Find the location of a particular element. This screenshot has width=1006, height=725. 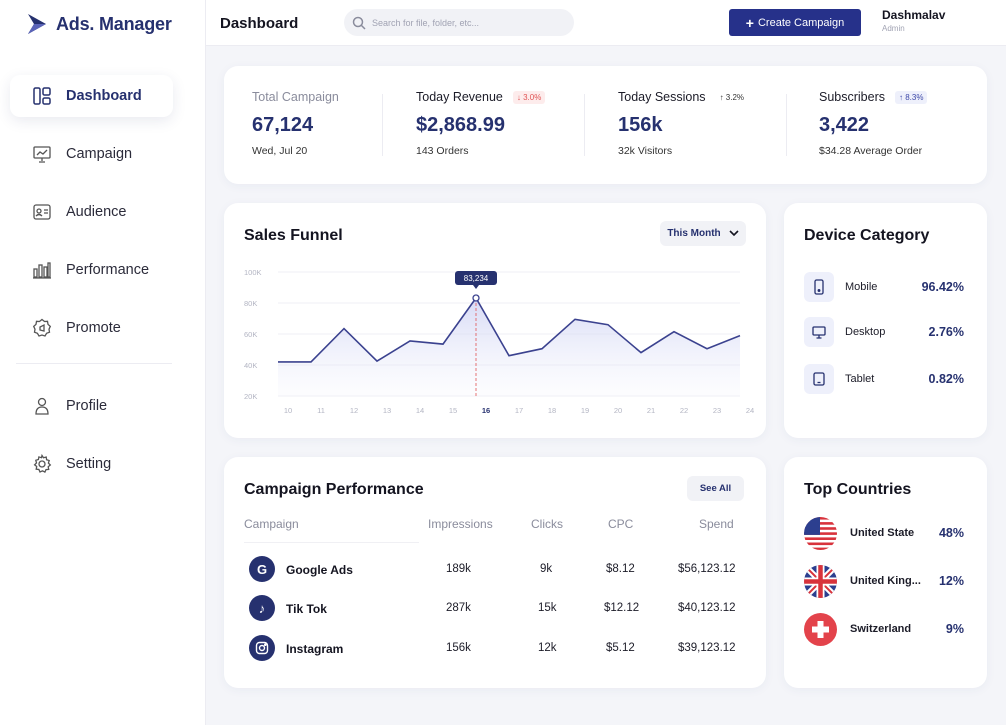

card-title: Campaign Performance is located at coordinates (334, 489).